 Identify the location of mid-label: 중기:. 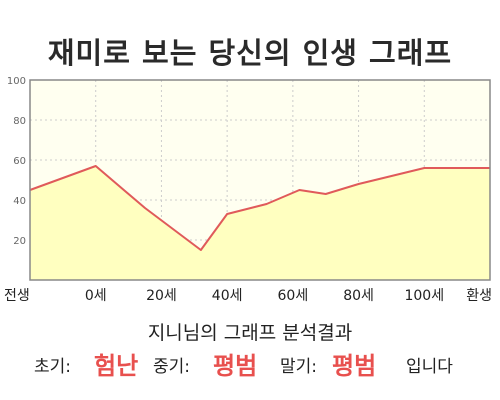
(172, 367).